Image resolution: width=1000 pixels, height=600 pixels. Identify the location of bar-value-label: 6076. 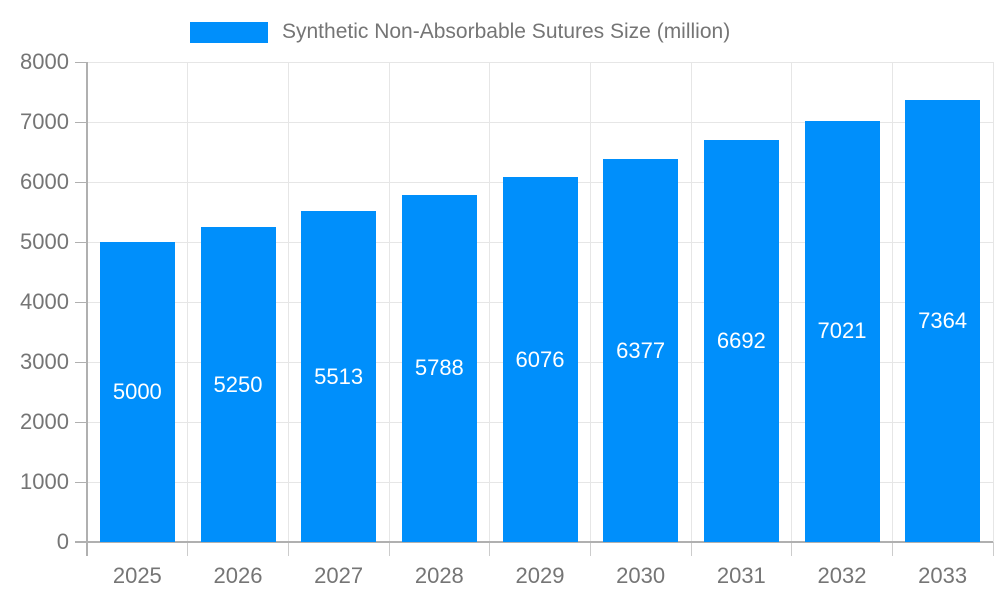
(540, 359).